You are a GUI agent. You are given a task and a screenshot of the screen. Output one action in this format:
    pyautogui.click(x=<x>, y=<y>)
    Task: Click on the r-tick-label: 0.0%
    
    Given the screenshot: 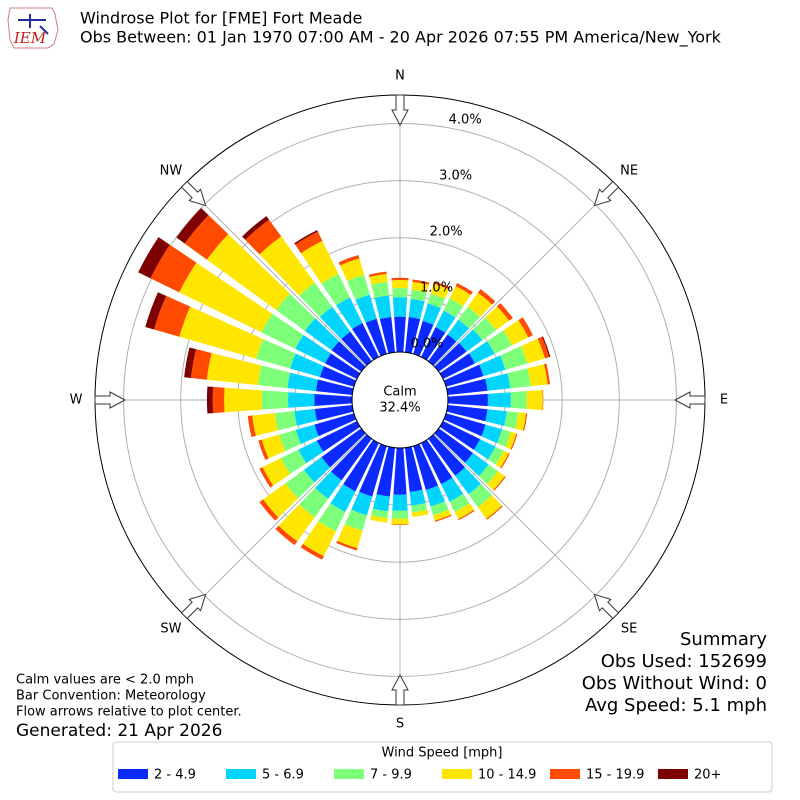 What is the action you would take?
    pyautogui.click(x=427, y=343)
    